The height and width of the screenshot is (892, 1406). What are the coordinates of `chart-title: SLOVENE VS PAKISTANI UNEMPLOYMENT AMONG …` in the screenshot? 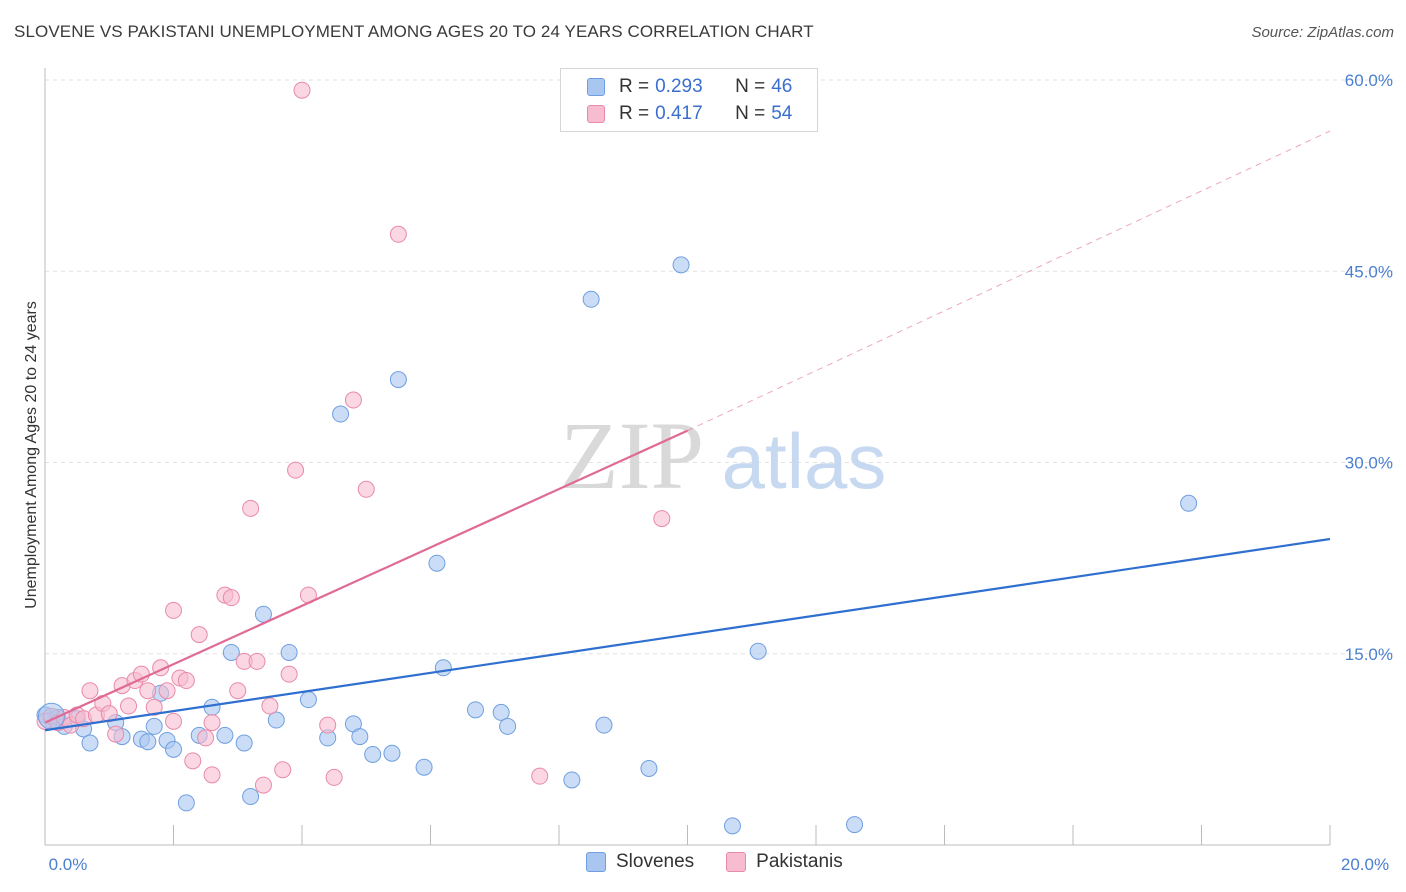 It's located at (414, 31).